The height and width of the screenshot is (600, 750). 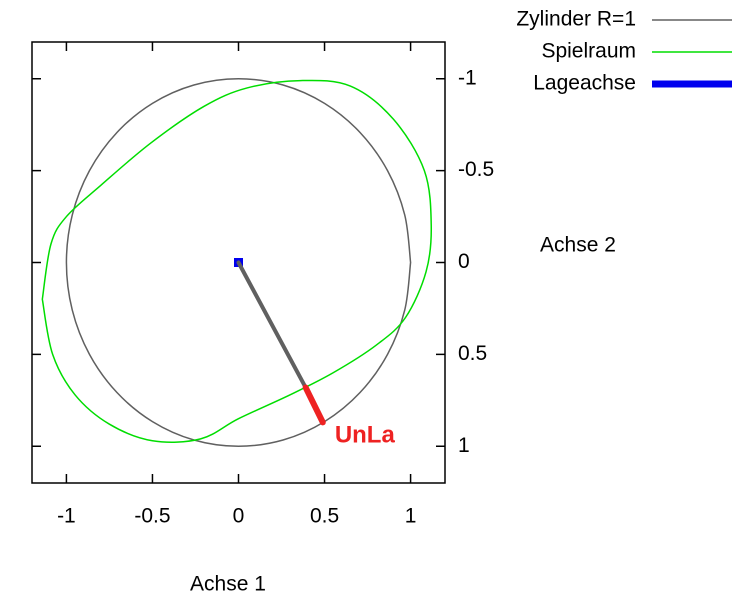 I want to click on annotation: UnLa, so click(x=365, y=435).